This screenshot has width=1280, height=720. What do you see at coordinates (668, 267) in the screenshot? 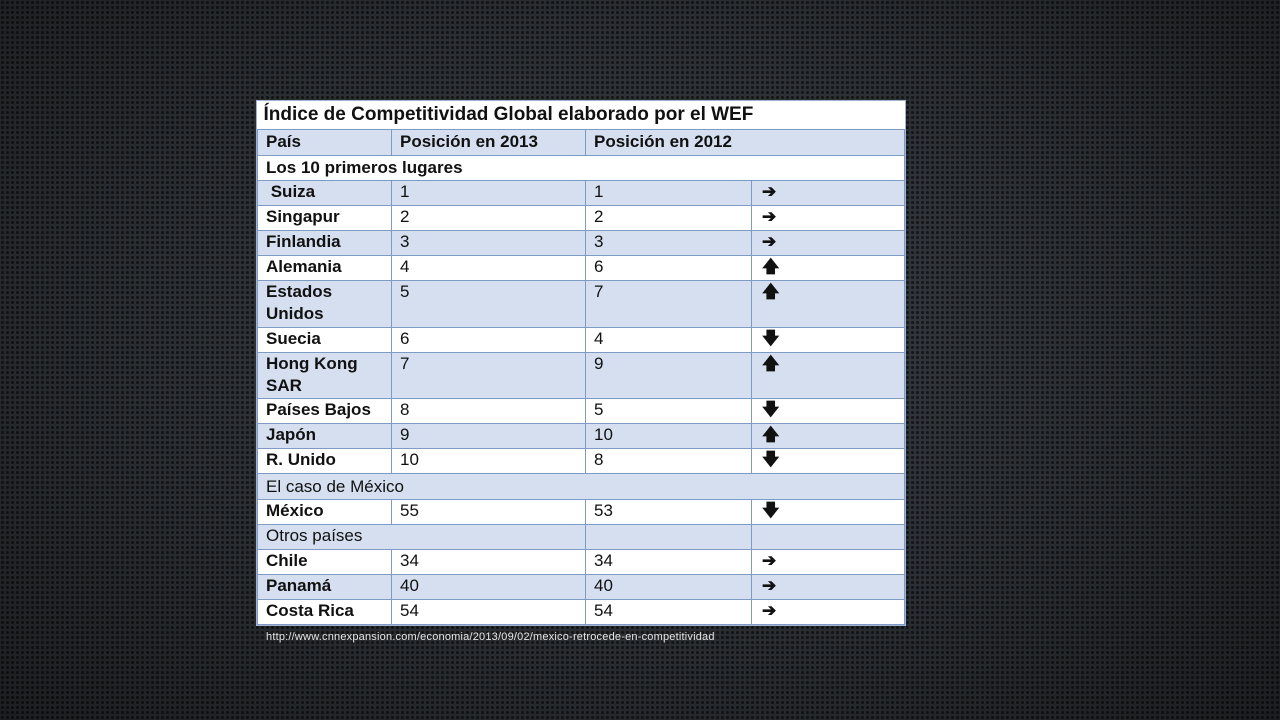
I see `position-2012-cell: 6` at bounding box center [668, 267].